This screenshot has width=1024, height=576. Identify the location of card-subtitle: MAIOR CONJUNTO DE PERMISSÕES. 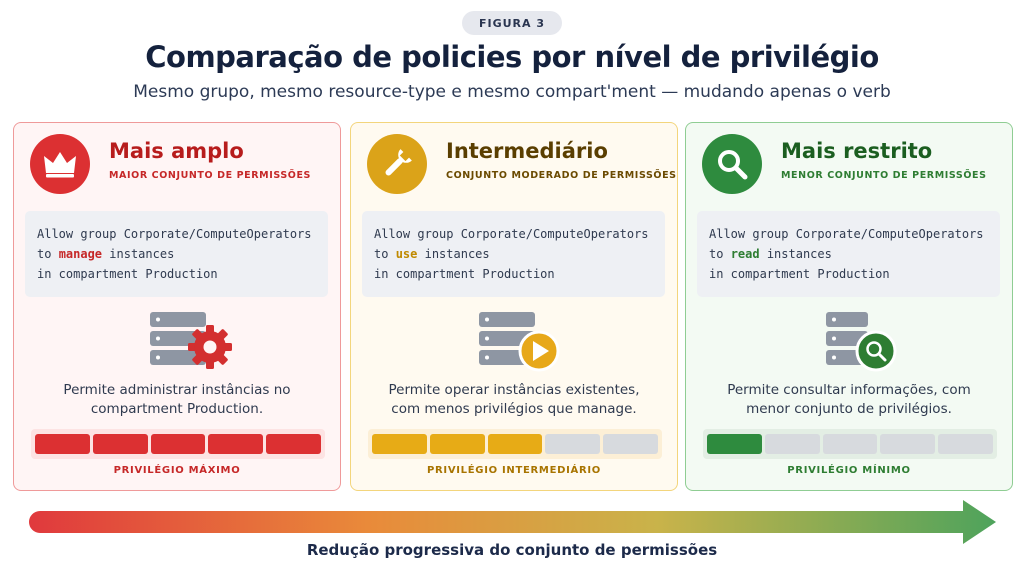
(210, 175).